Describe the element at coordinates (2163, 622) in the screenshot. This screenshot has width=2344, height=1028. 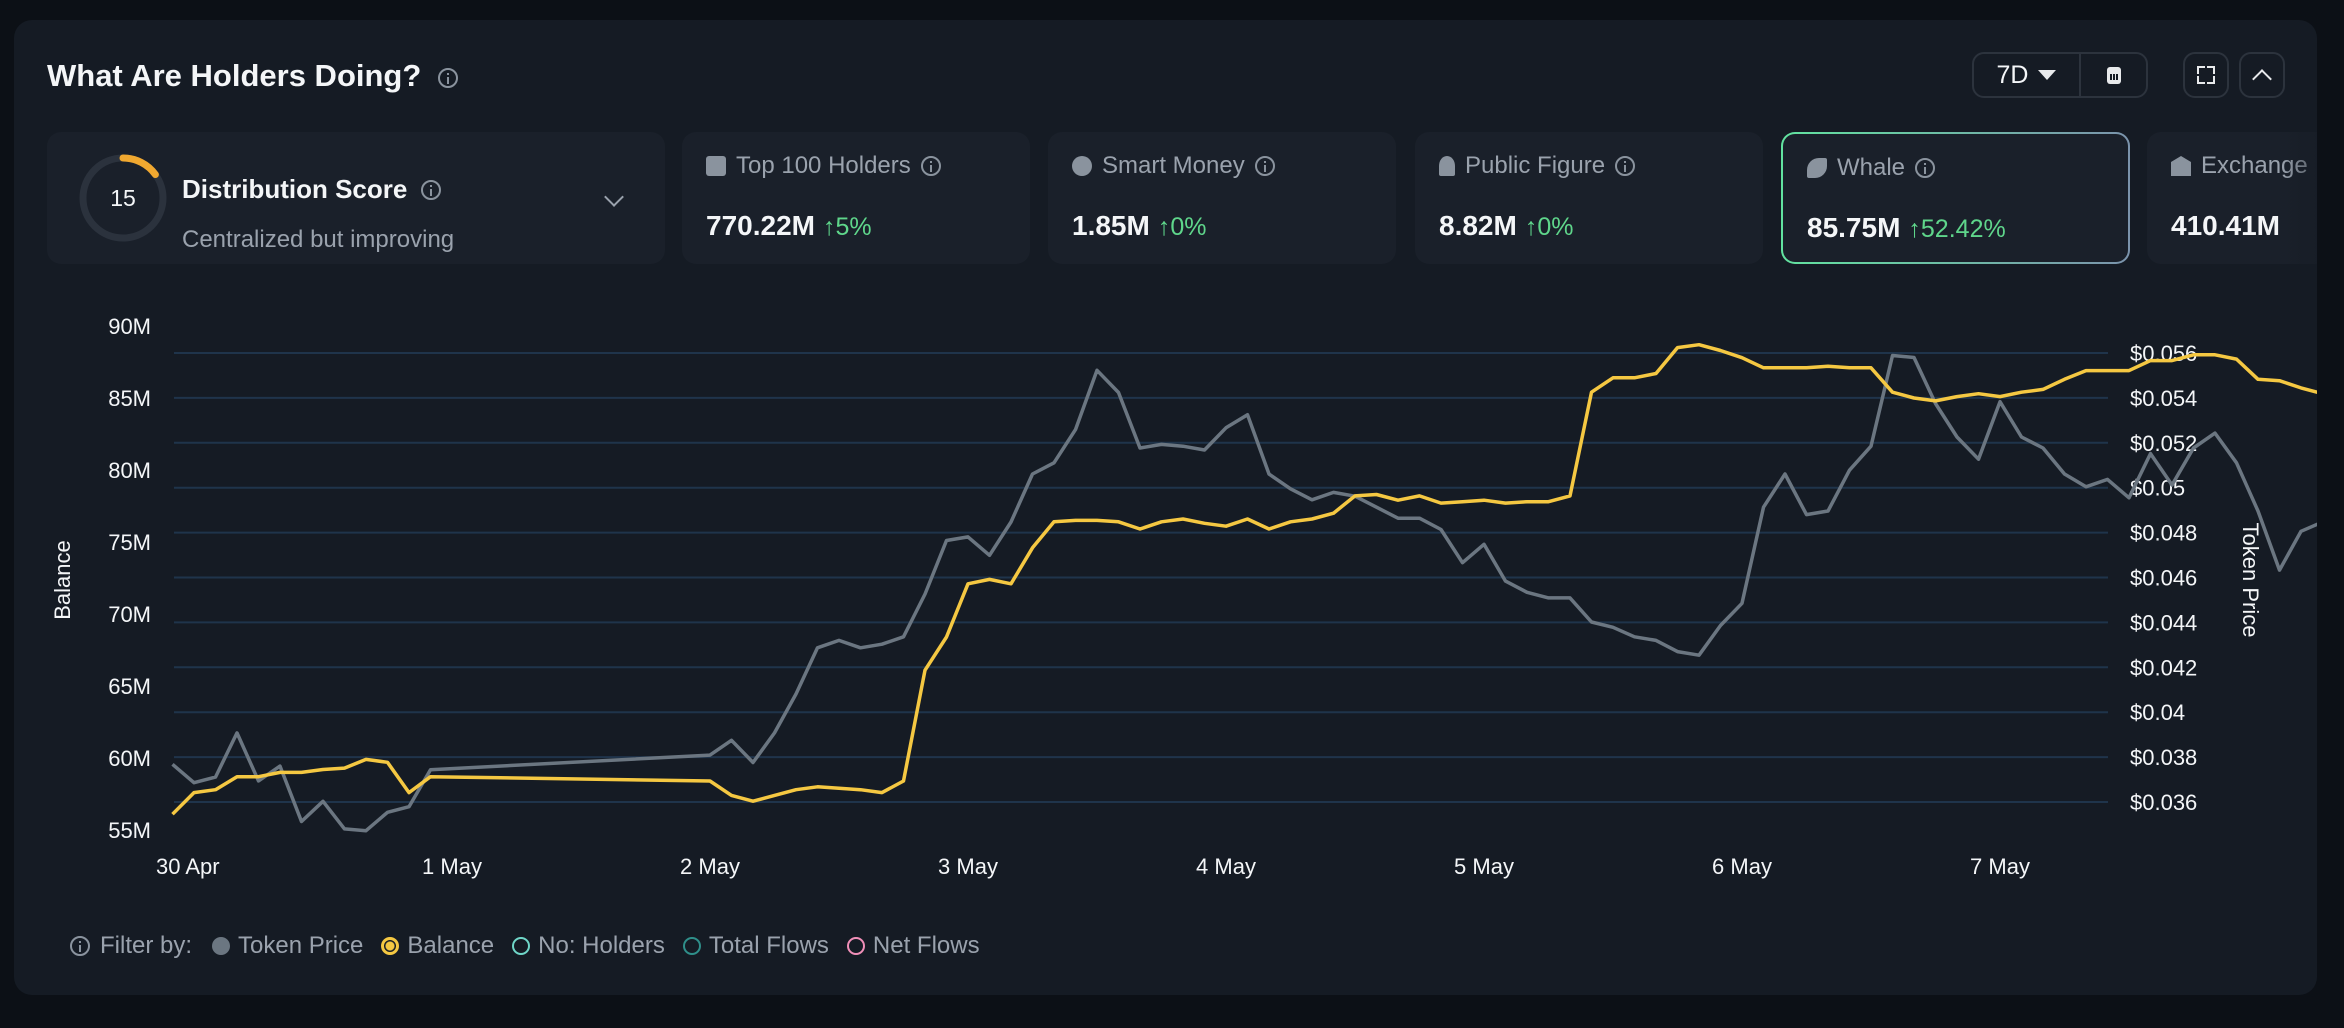
I see `right-axis-tick: $0.044` at that location.